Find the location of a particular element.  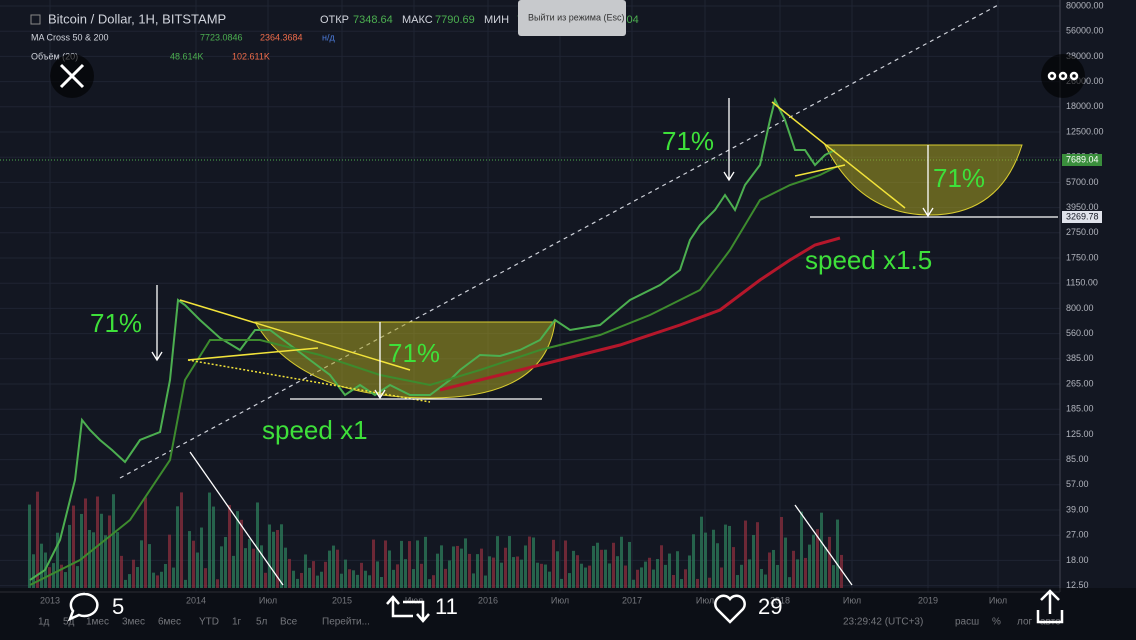

reply-count: 5 is located at coordinates (118, 606).